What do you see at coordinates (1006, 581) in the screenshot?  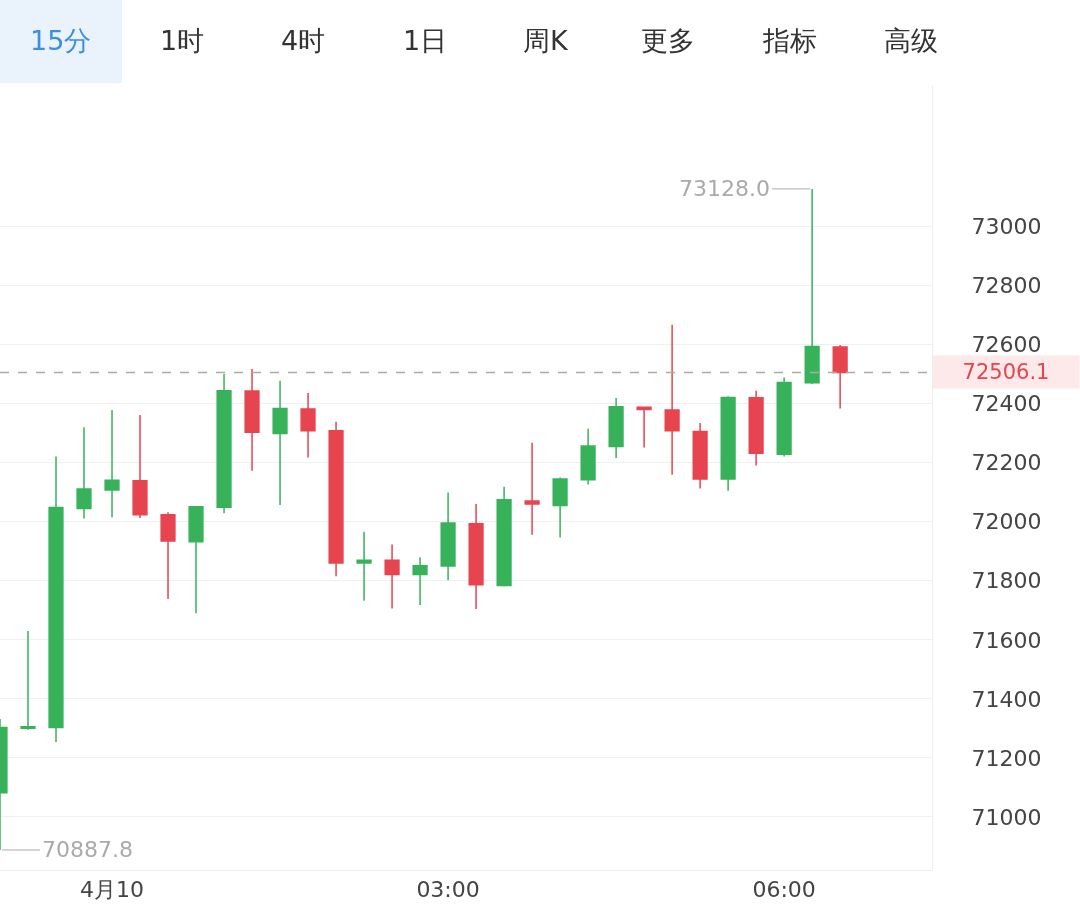 I see `y-tick-label: 71800` at bounding box center [1006, 581].